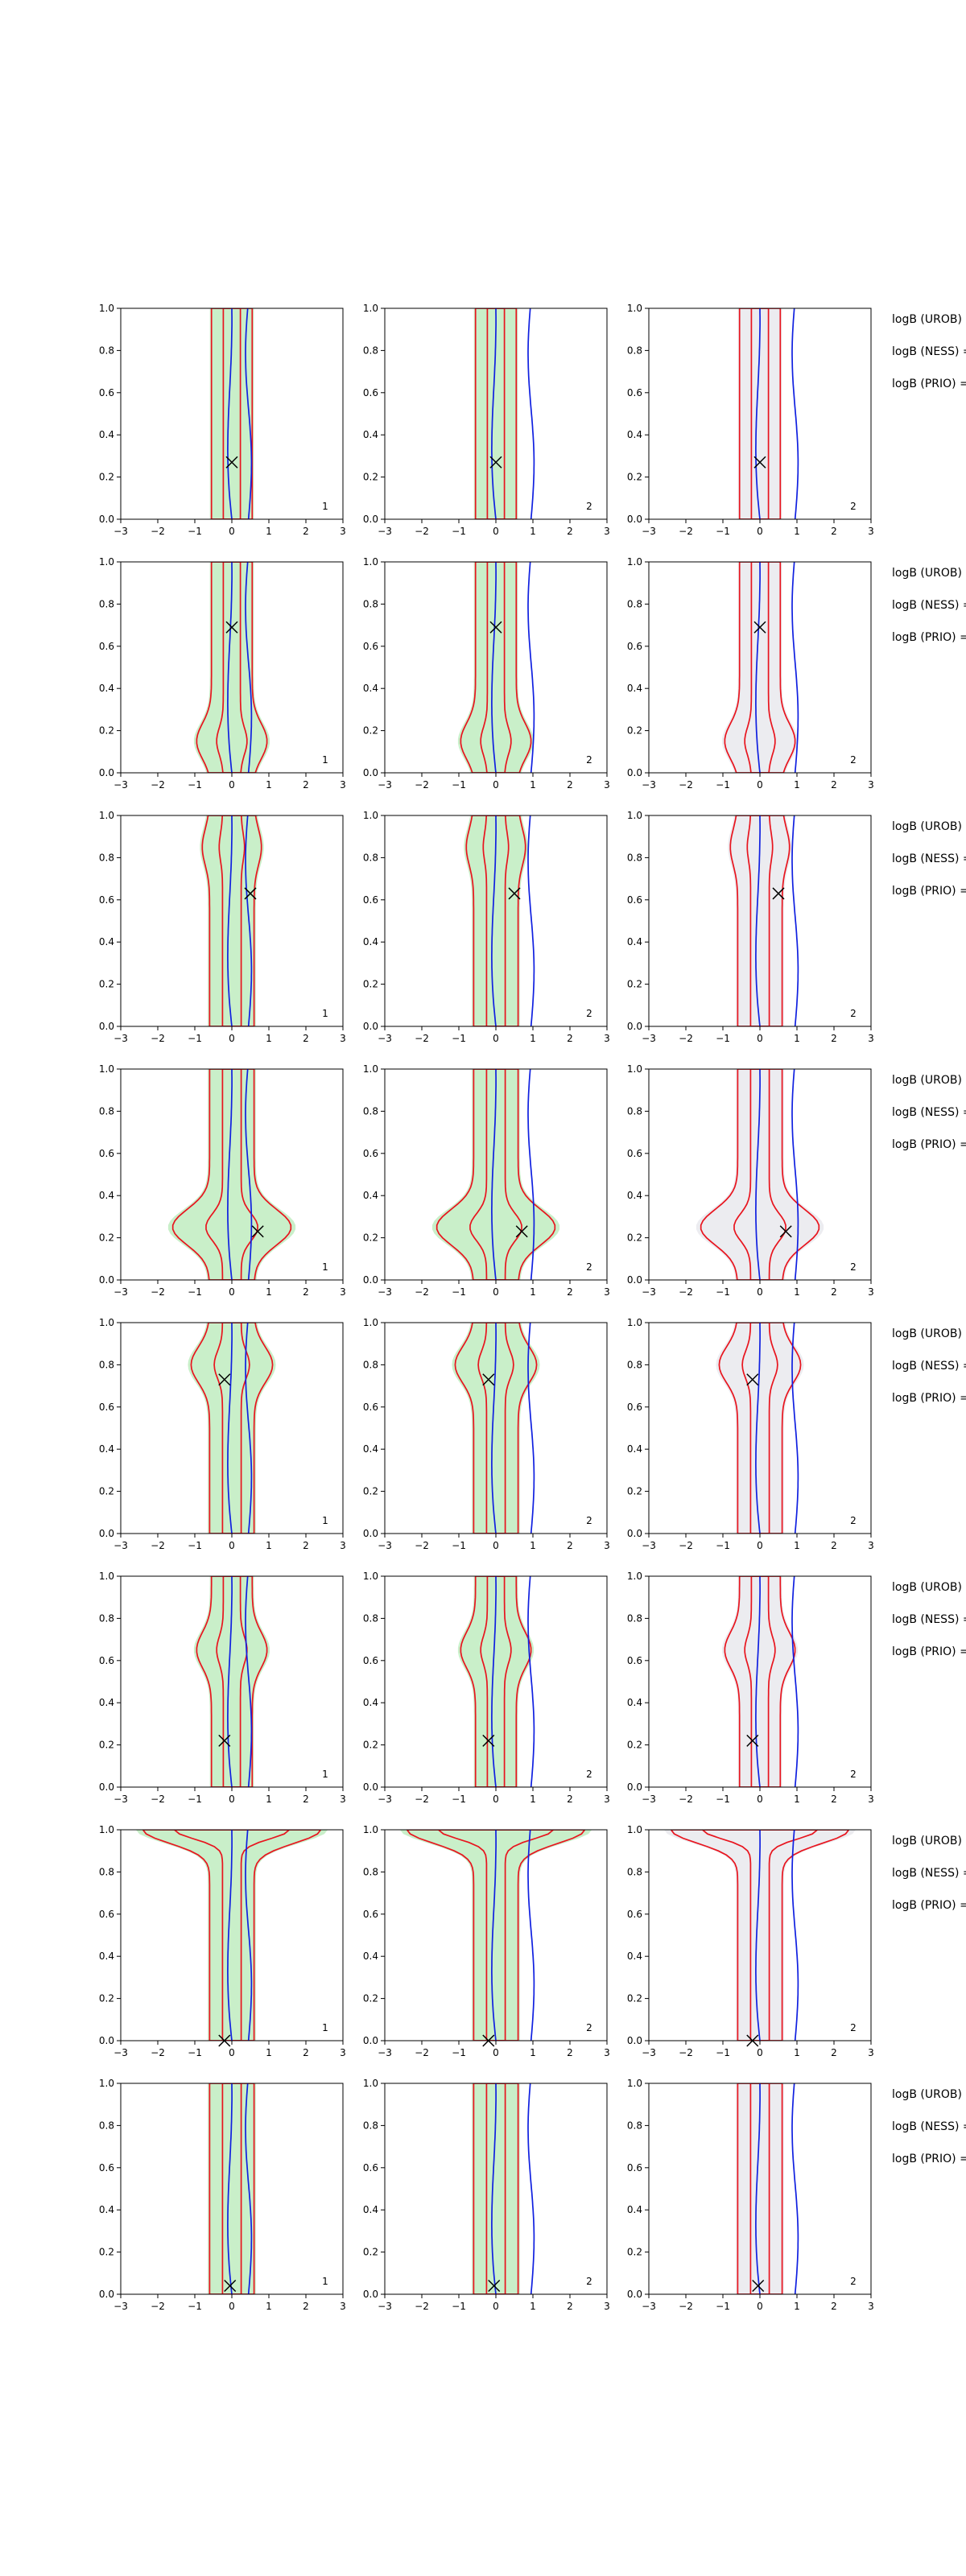 Image resolution: width=966 pixels, height=2576 pixels. What do you see at coordinates (929, 1873) in the screenshot?
I see `side-label-r7-2: logB (NESS) =` at bounding box center [929, 1873].